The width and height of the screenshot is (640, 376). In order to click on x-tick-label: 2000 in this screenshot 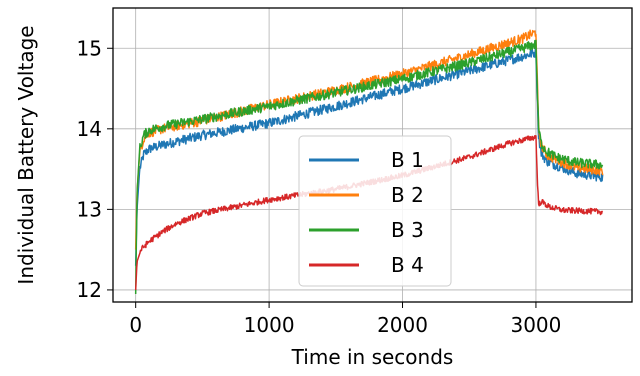, I will do `click(402, 325)`.